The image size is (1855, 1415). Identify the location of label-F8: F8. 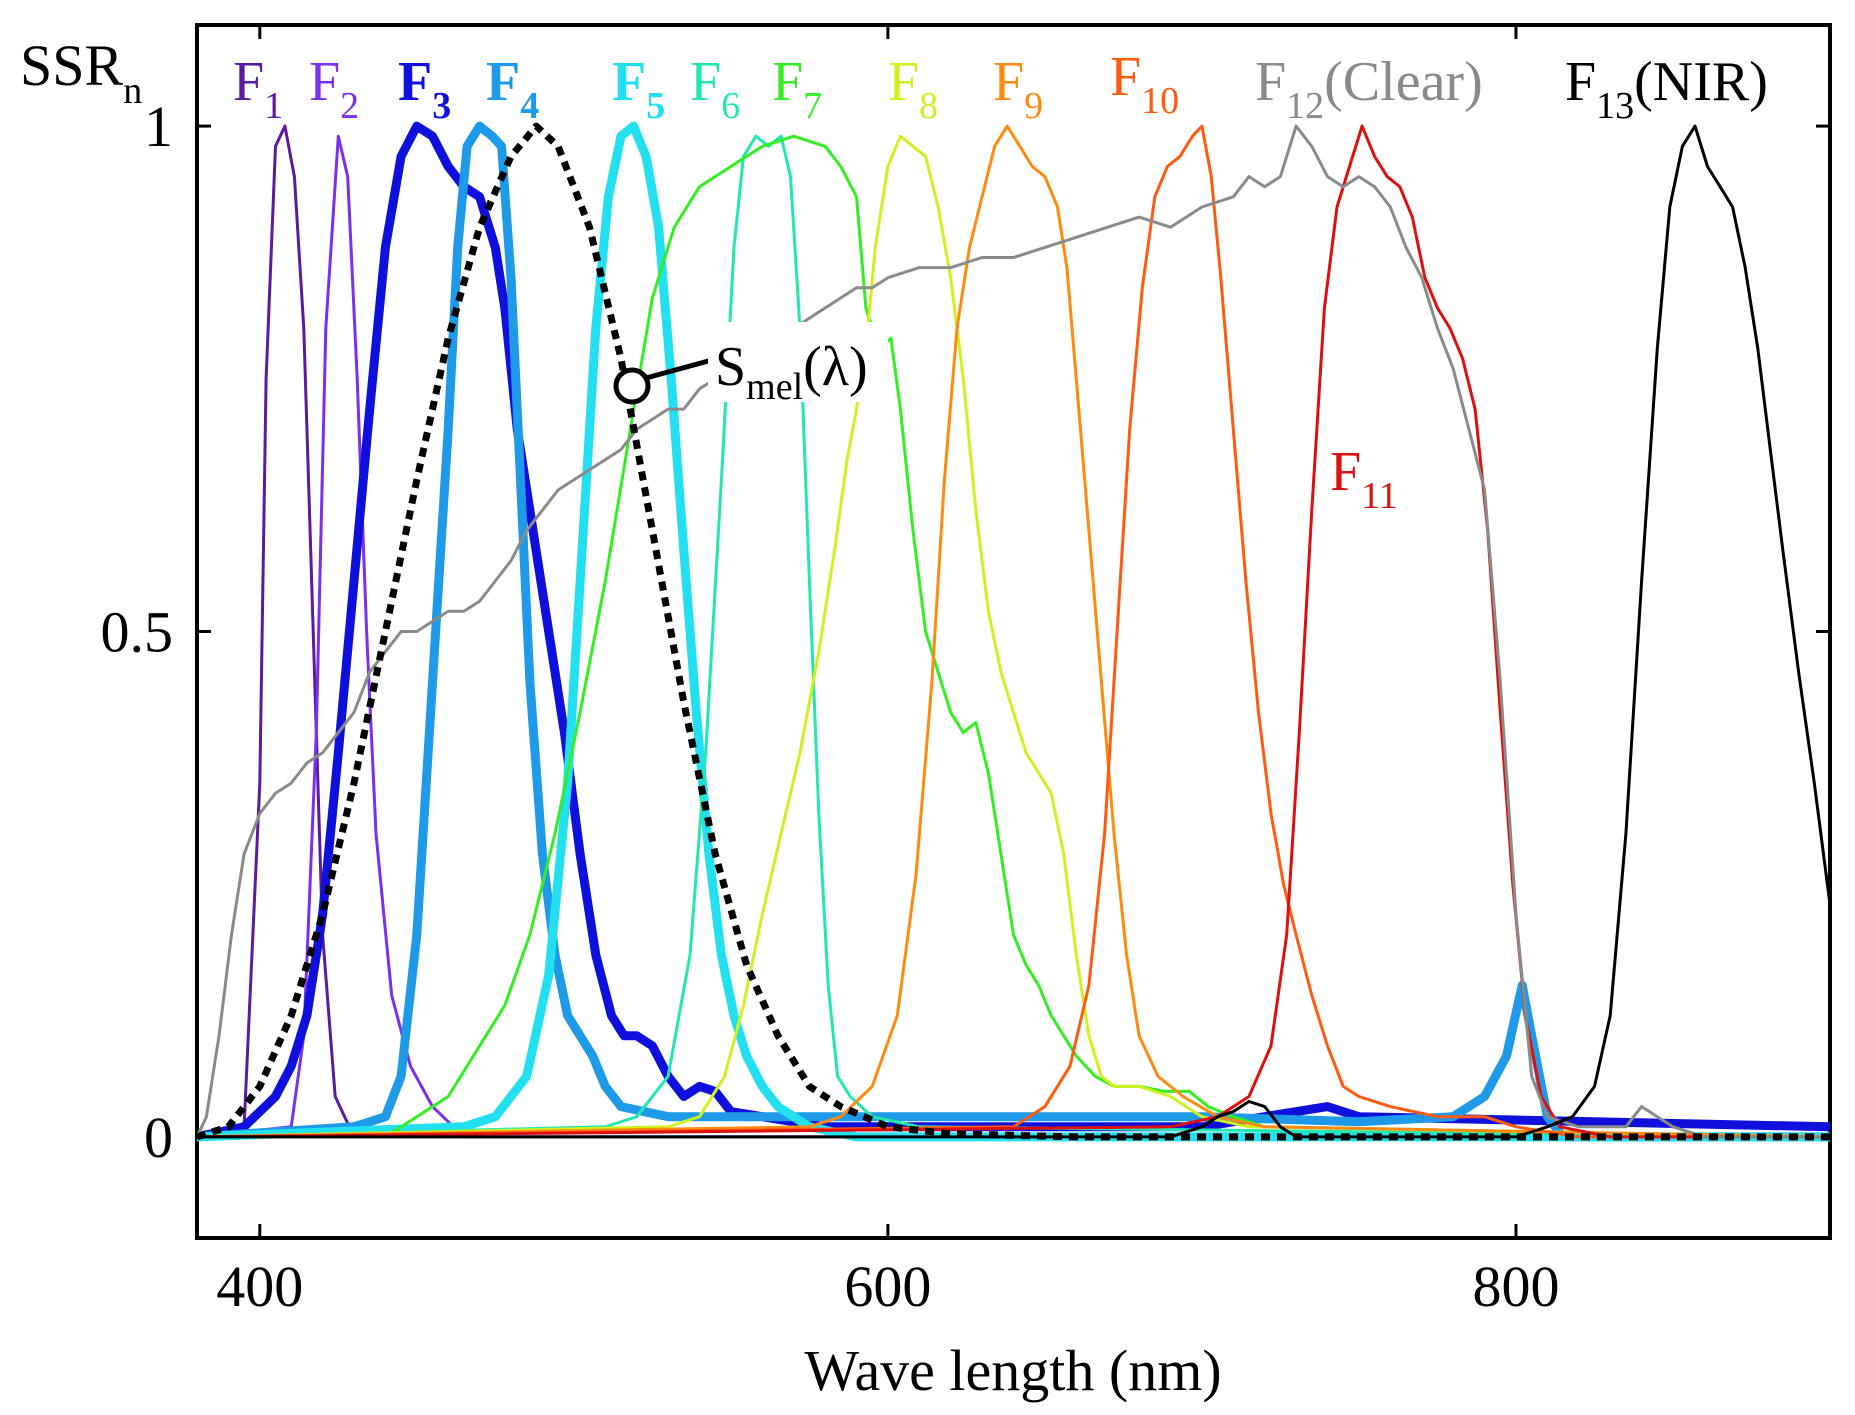
(913, 89).